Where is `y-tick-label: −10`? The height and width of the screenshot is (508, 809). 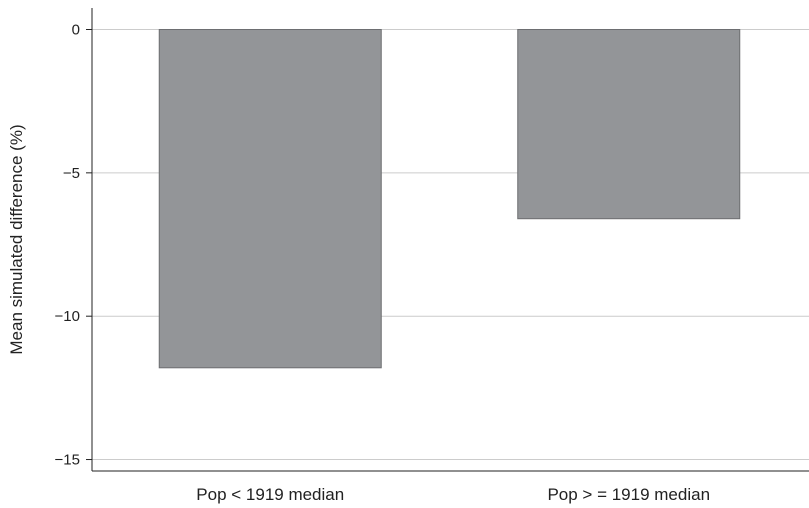
y-tick-label: −10 is located at coordinates (67, 316).